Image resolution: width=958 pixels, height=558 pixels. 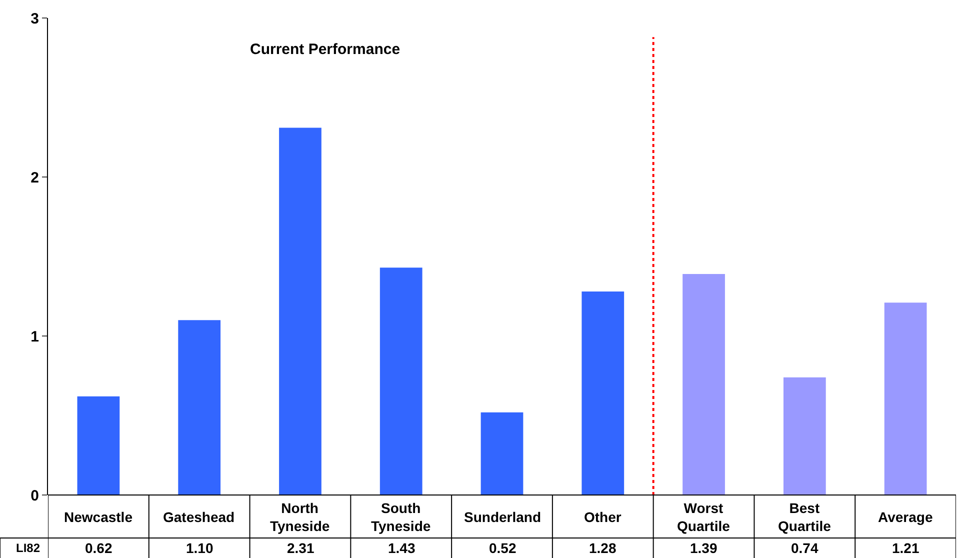 I want to click on x-tick-label: Gateshead, so click(x=199, y=517).